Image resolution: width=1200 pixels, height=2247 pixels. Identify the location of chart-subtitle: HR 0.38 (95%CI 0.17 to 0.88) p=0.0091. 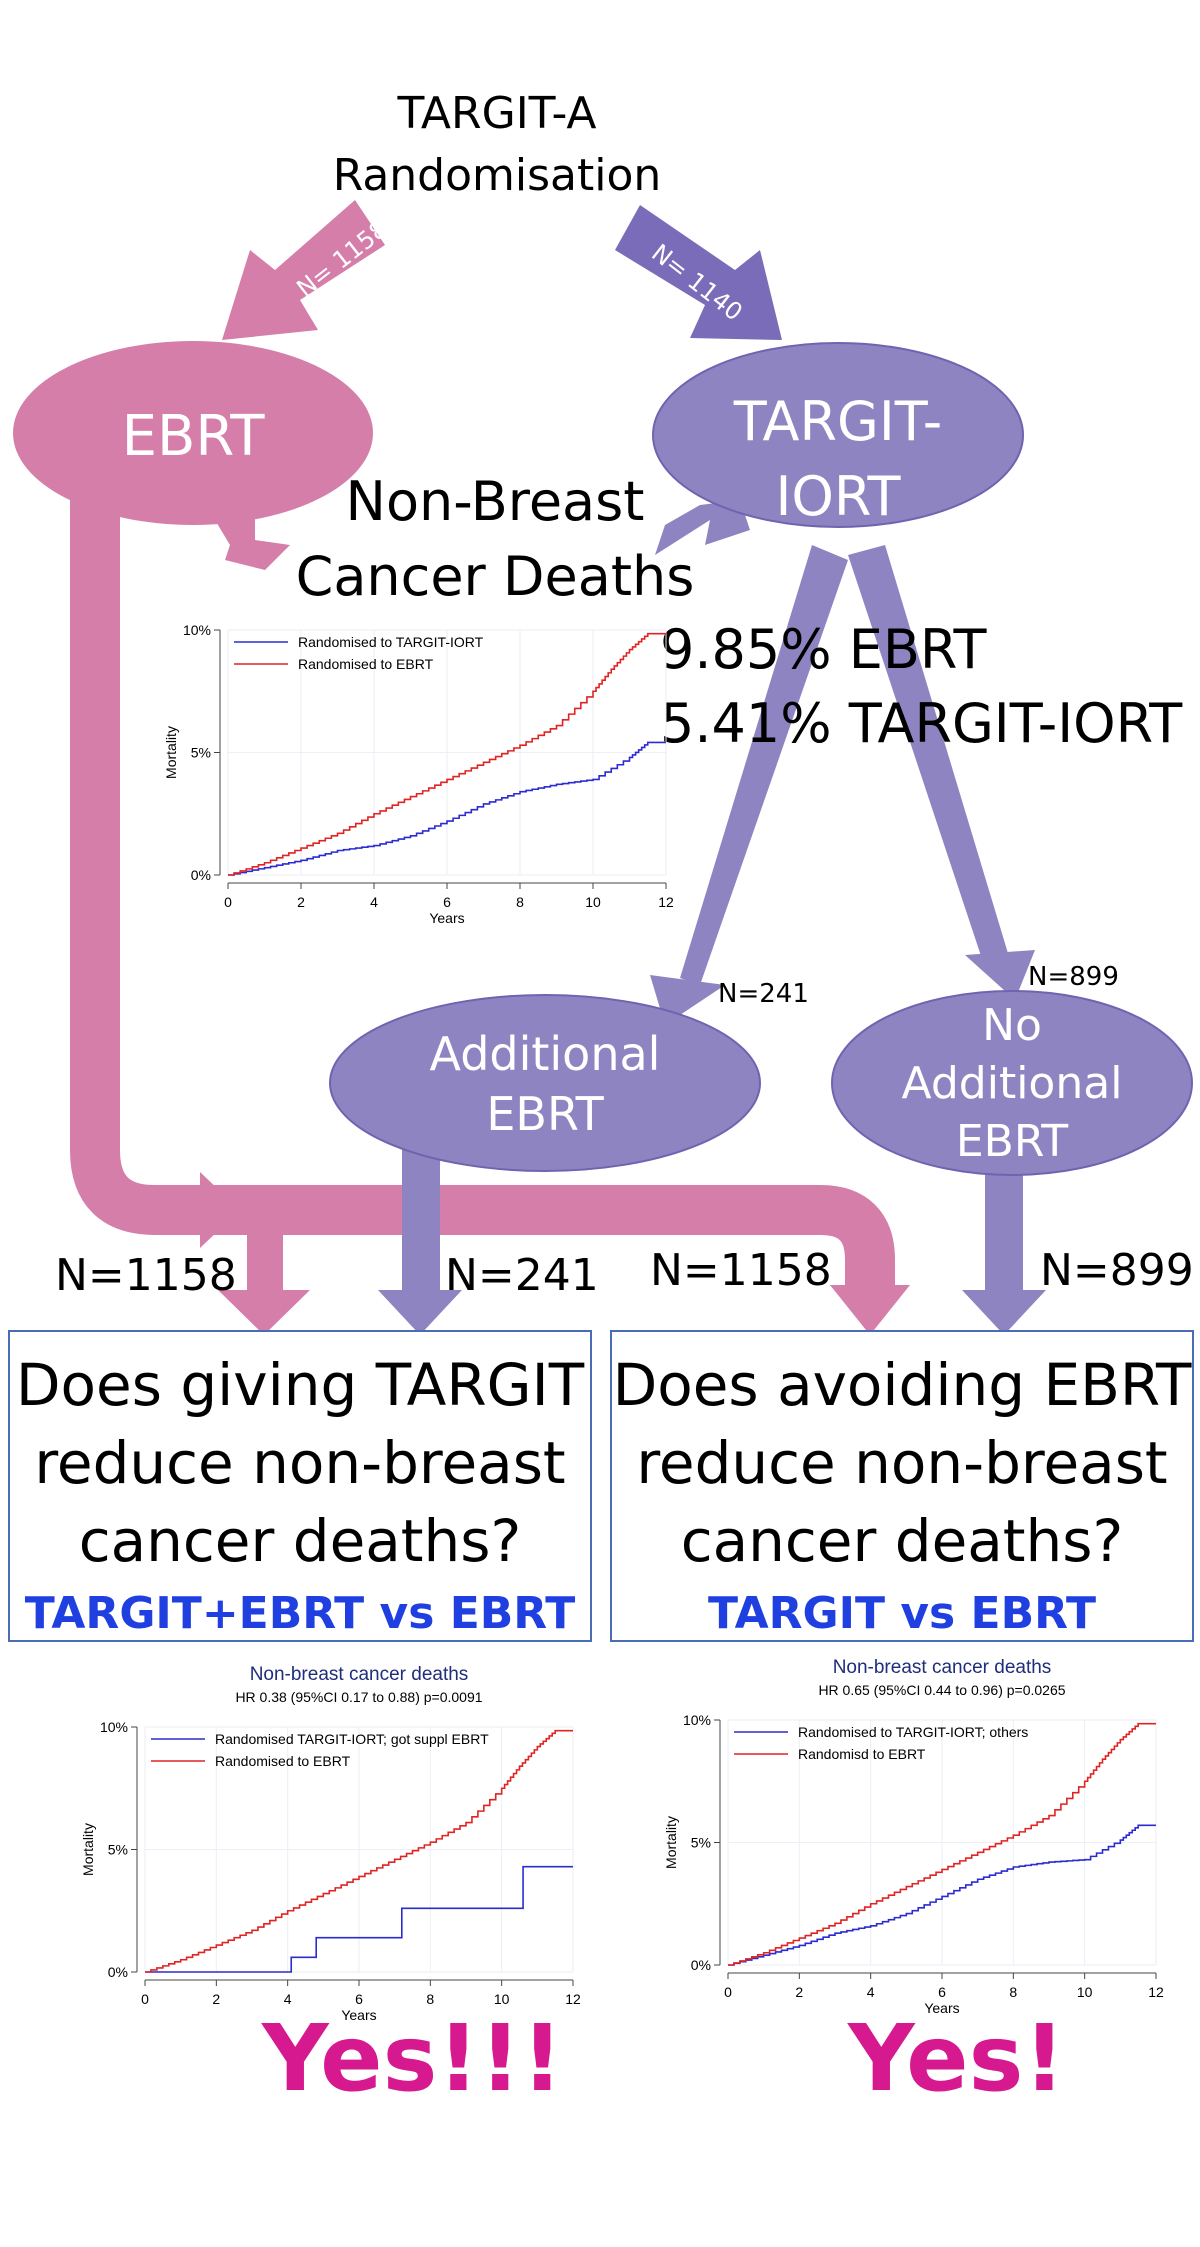
(358, 1697).